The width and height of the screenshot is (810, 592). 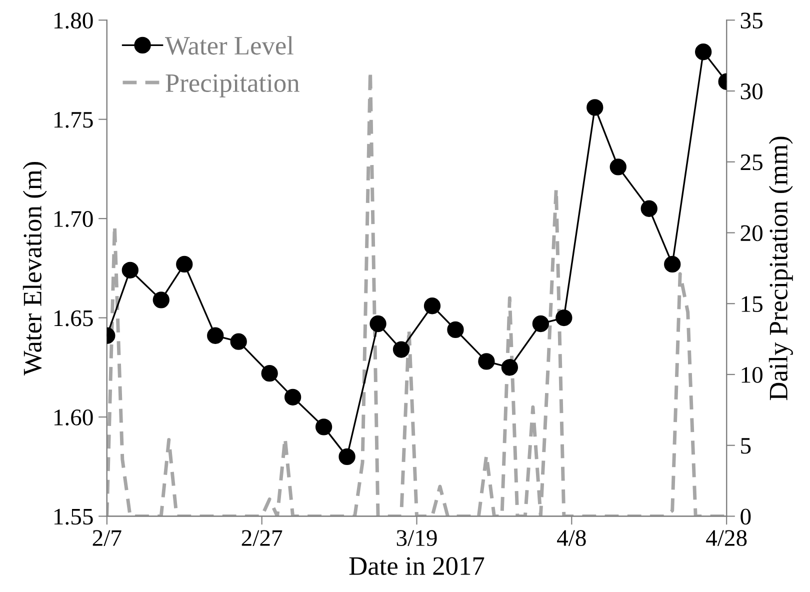 What do you see at coordinates (751, 91) in the screenshot?
I see `y2-tick-label: 30` at bounding box center [751, 91].